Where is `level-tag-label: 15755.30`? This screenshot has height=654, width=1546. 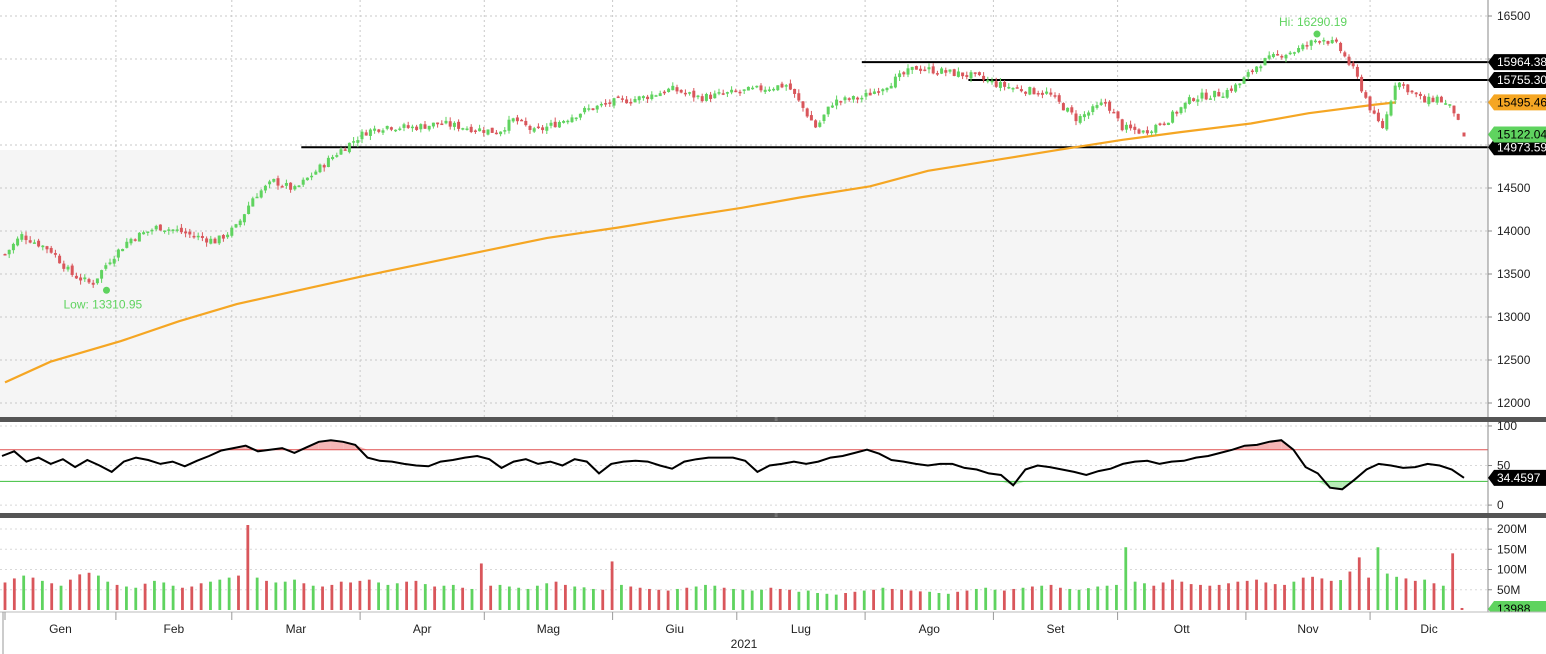
level-tag-label: 15755.30 is located at coordinates (1521, 80).